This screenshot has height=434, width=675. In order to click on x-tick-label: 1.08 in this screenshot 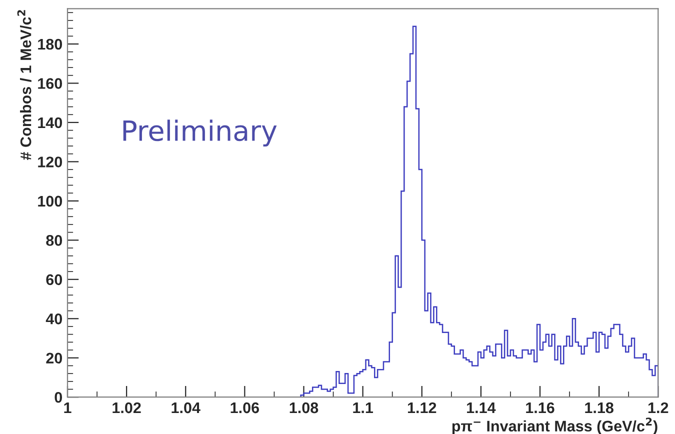, I will do `click(304, 408)`.